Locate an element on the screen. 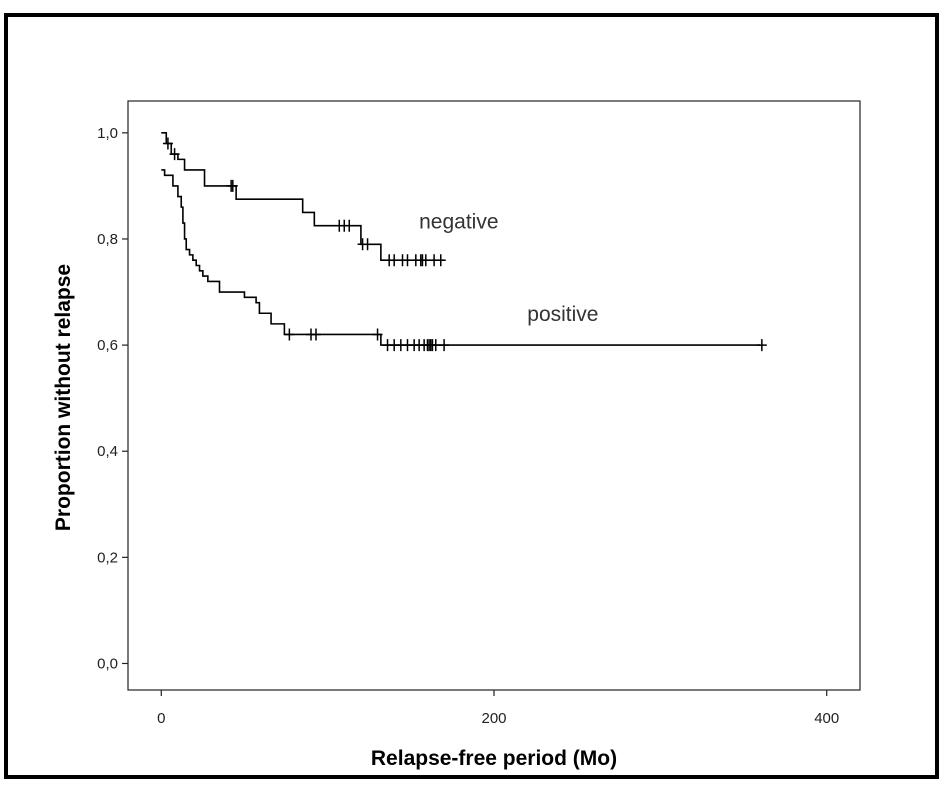  series-positive is located at coordinates (464, 260).